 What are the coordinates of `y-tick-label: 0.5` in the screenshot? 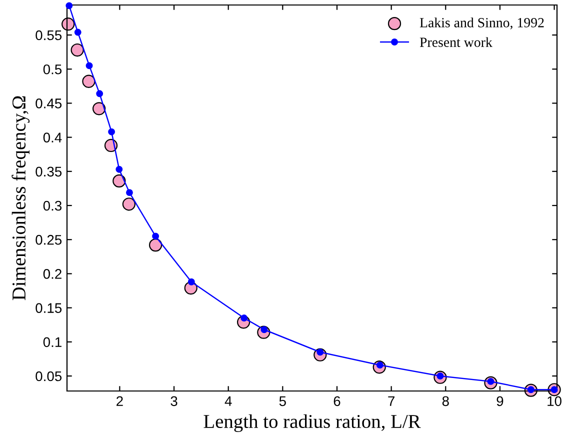 It's located at (52, 69).